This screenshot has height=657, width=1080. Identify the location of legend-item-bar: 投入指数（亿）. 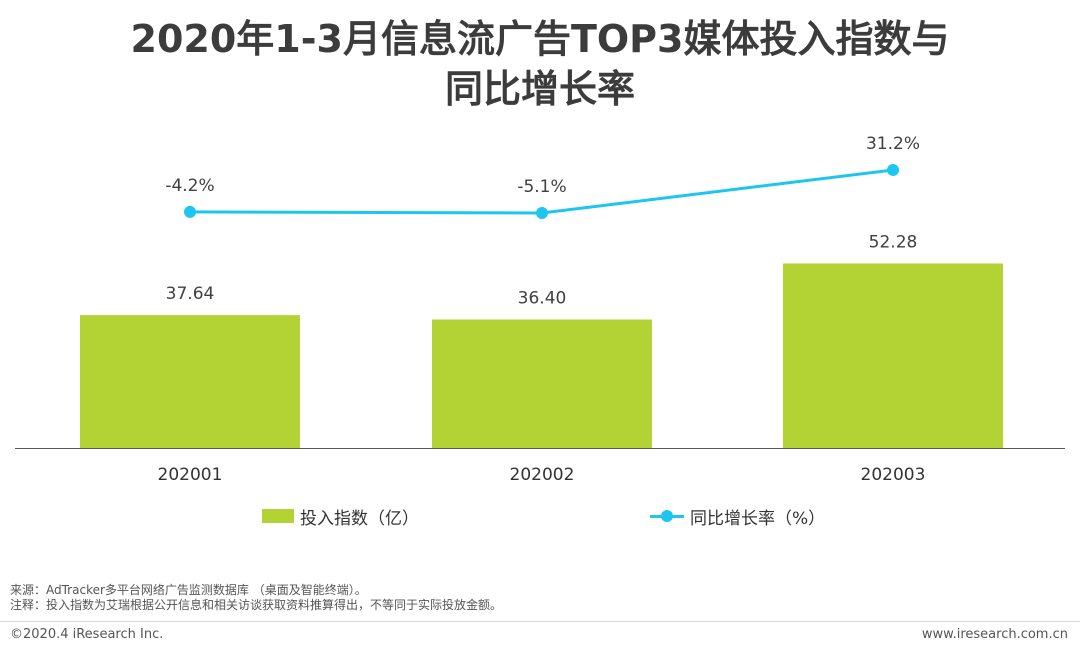
(340, 516).